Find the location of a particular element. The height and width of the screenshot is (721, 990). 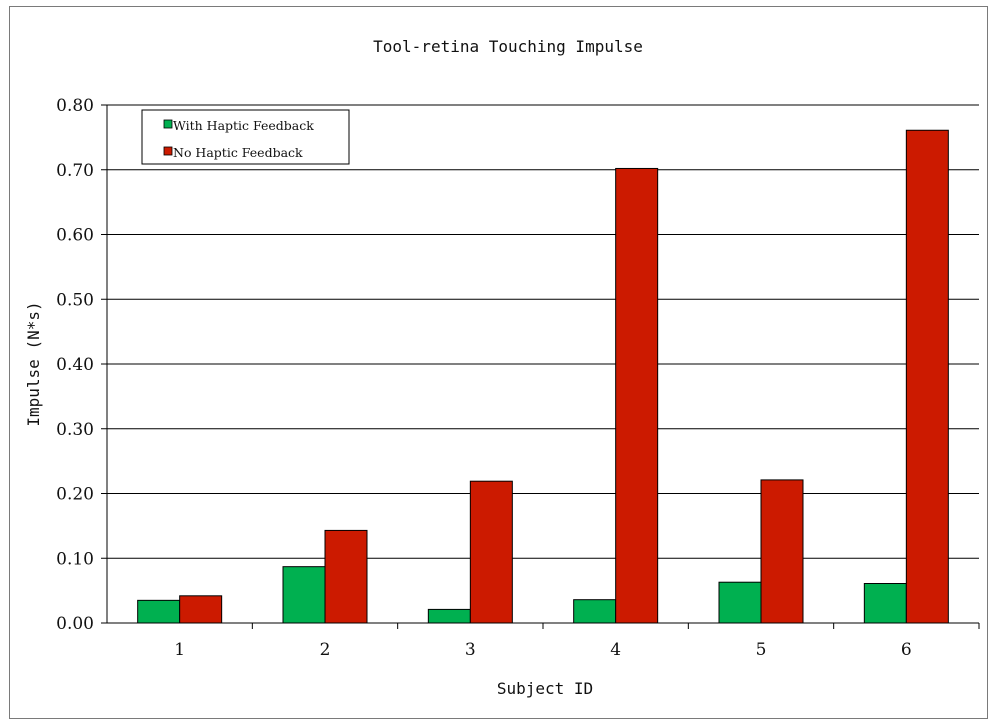

y-tick-labels: 0.00 0.10 0.20 0.30 0.40 0.50 0.60 0.70 0.80 is located at coordinates (81, 365).